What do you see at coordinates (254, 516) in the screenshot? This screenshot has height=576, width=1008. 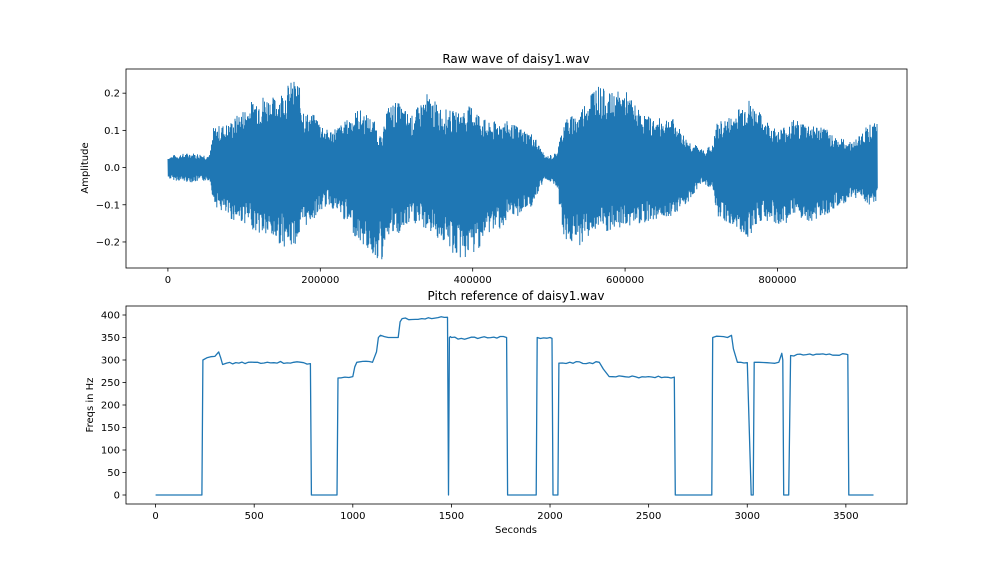 I see `pitch-xtick-label: 500` at bounding box center [254, 516].